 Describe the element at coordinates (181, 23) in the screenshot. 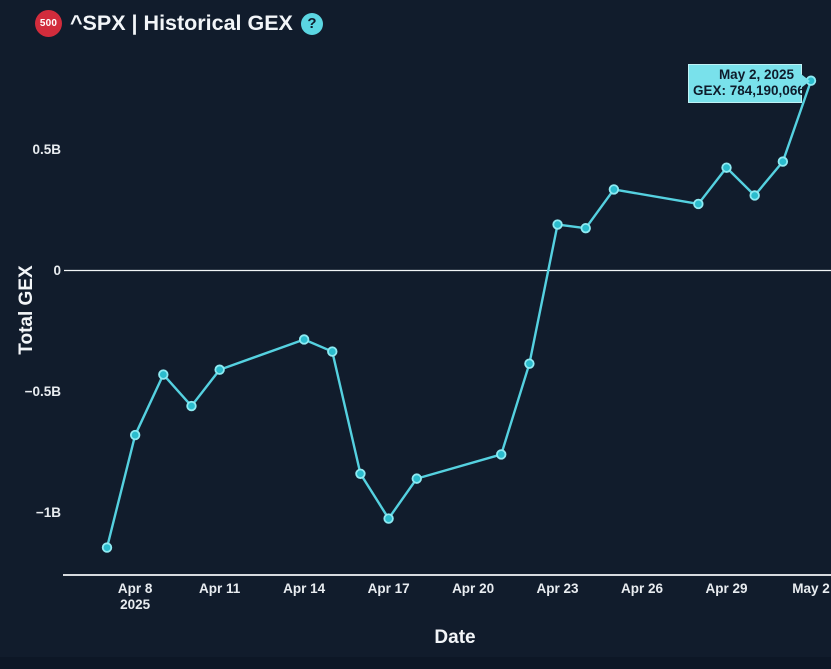

I see `page-title: ^SPX | Historical GEX` at that location.